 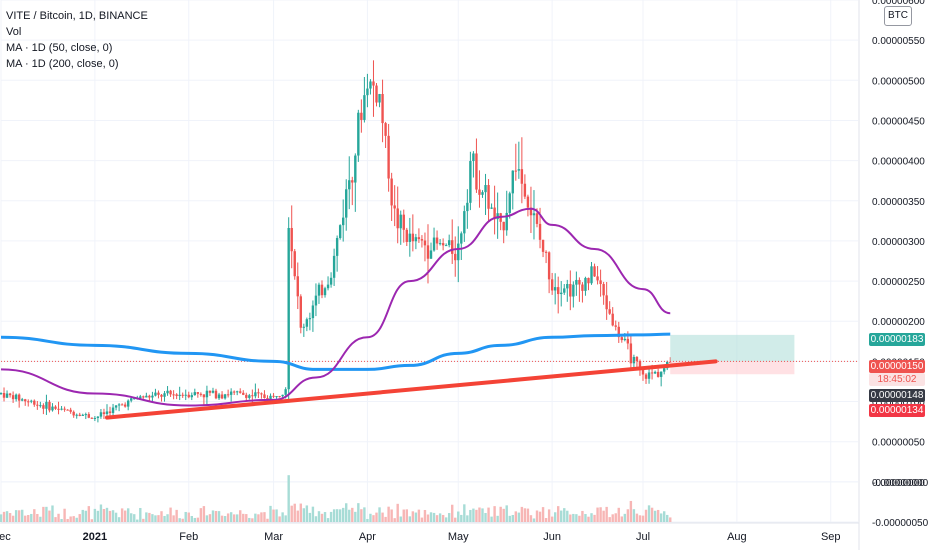 I want to click on legend-volume: Vol, so click(x=14, y=32).